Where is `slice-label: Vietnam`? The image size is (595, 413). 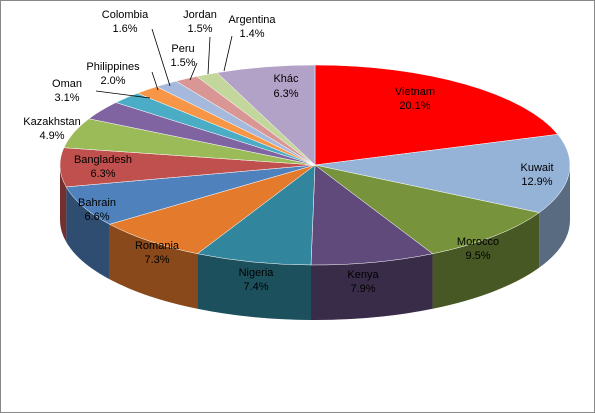 slice-label: Vietnam is located at coordinates (415, 92).